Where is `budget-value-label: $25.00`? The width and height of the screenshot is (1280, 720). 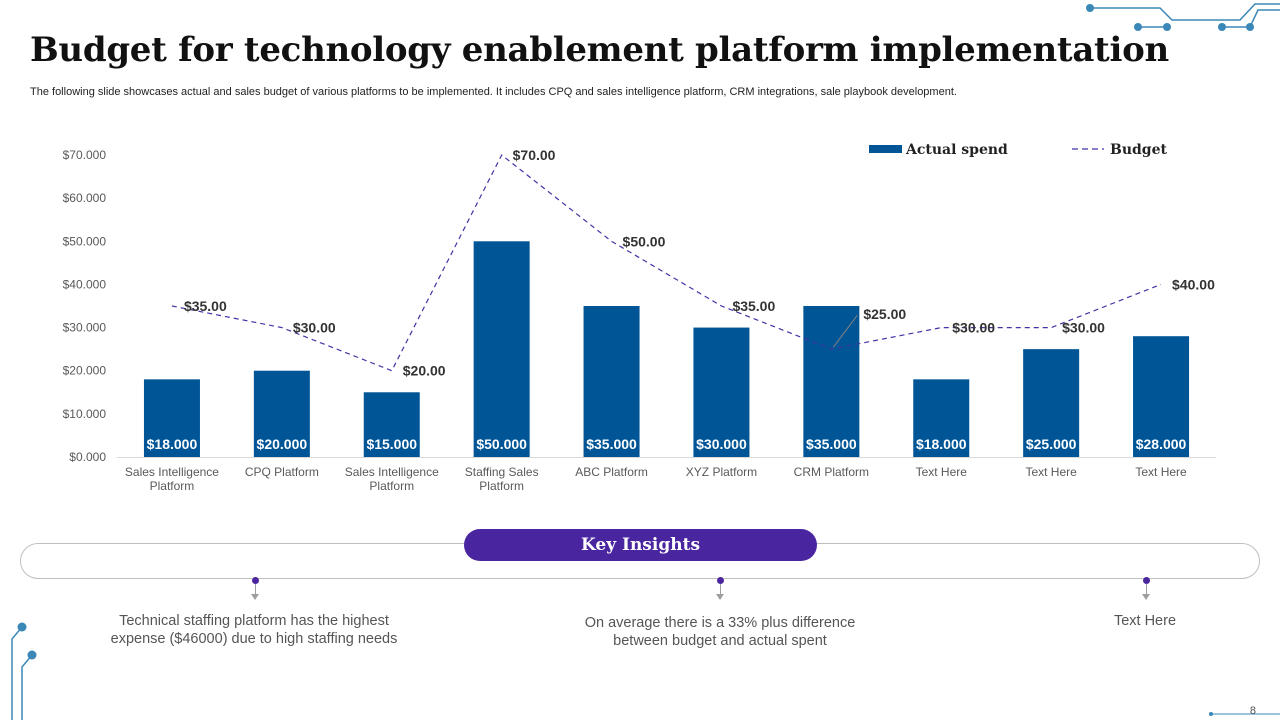 budget-value-label: $25.00 is located at coordinates (884, 314).